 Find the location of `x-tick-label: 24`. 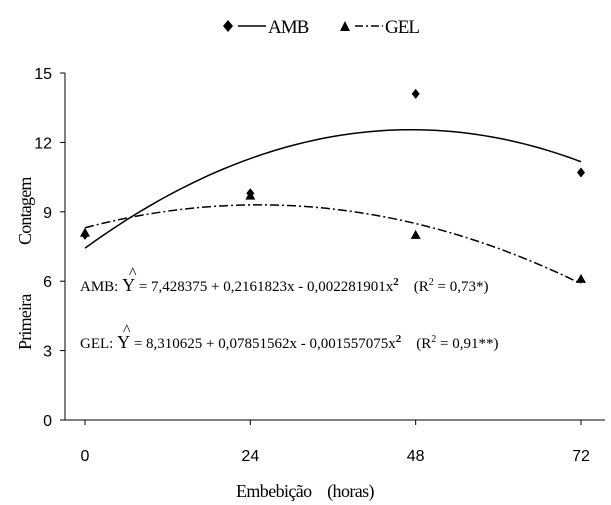

x-tick-label: 24 is located at coordinates (250, 456).